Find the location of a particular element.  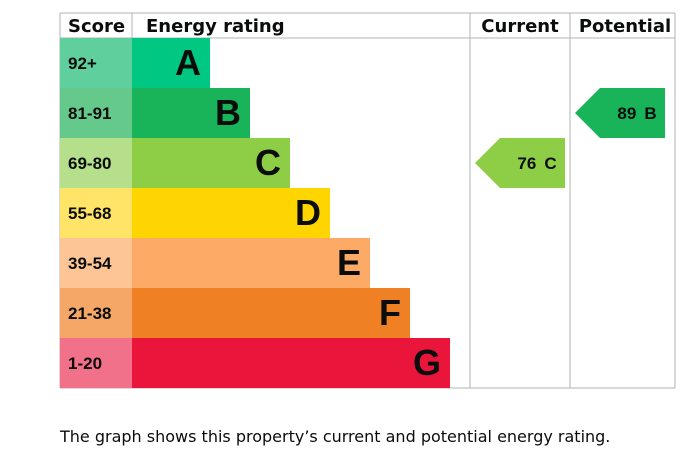

band-bar-a is located at coordinates (171, 63).